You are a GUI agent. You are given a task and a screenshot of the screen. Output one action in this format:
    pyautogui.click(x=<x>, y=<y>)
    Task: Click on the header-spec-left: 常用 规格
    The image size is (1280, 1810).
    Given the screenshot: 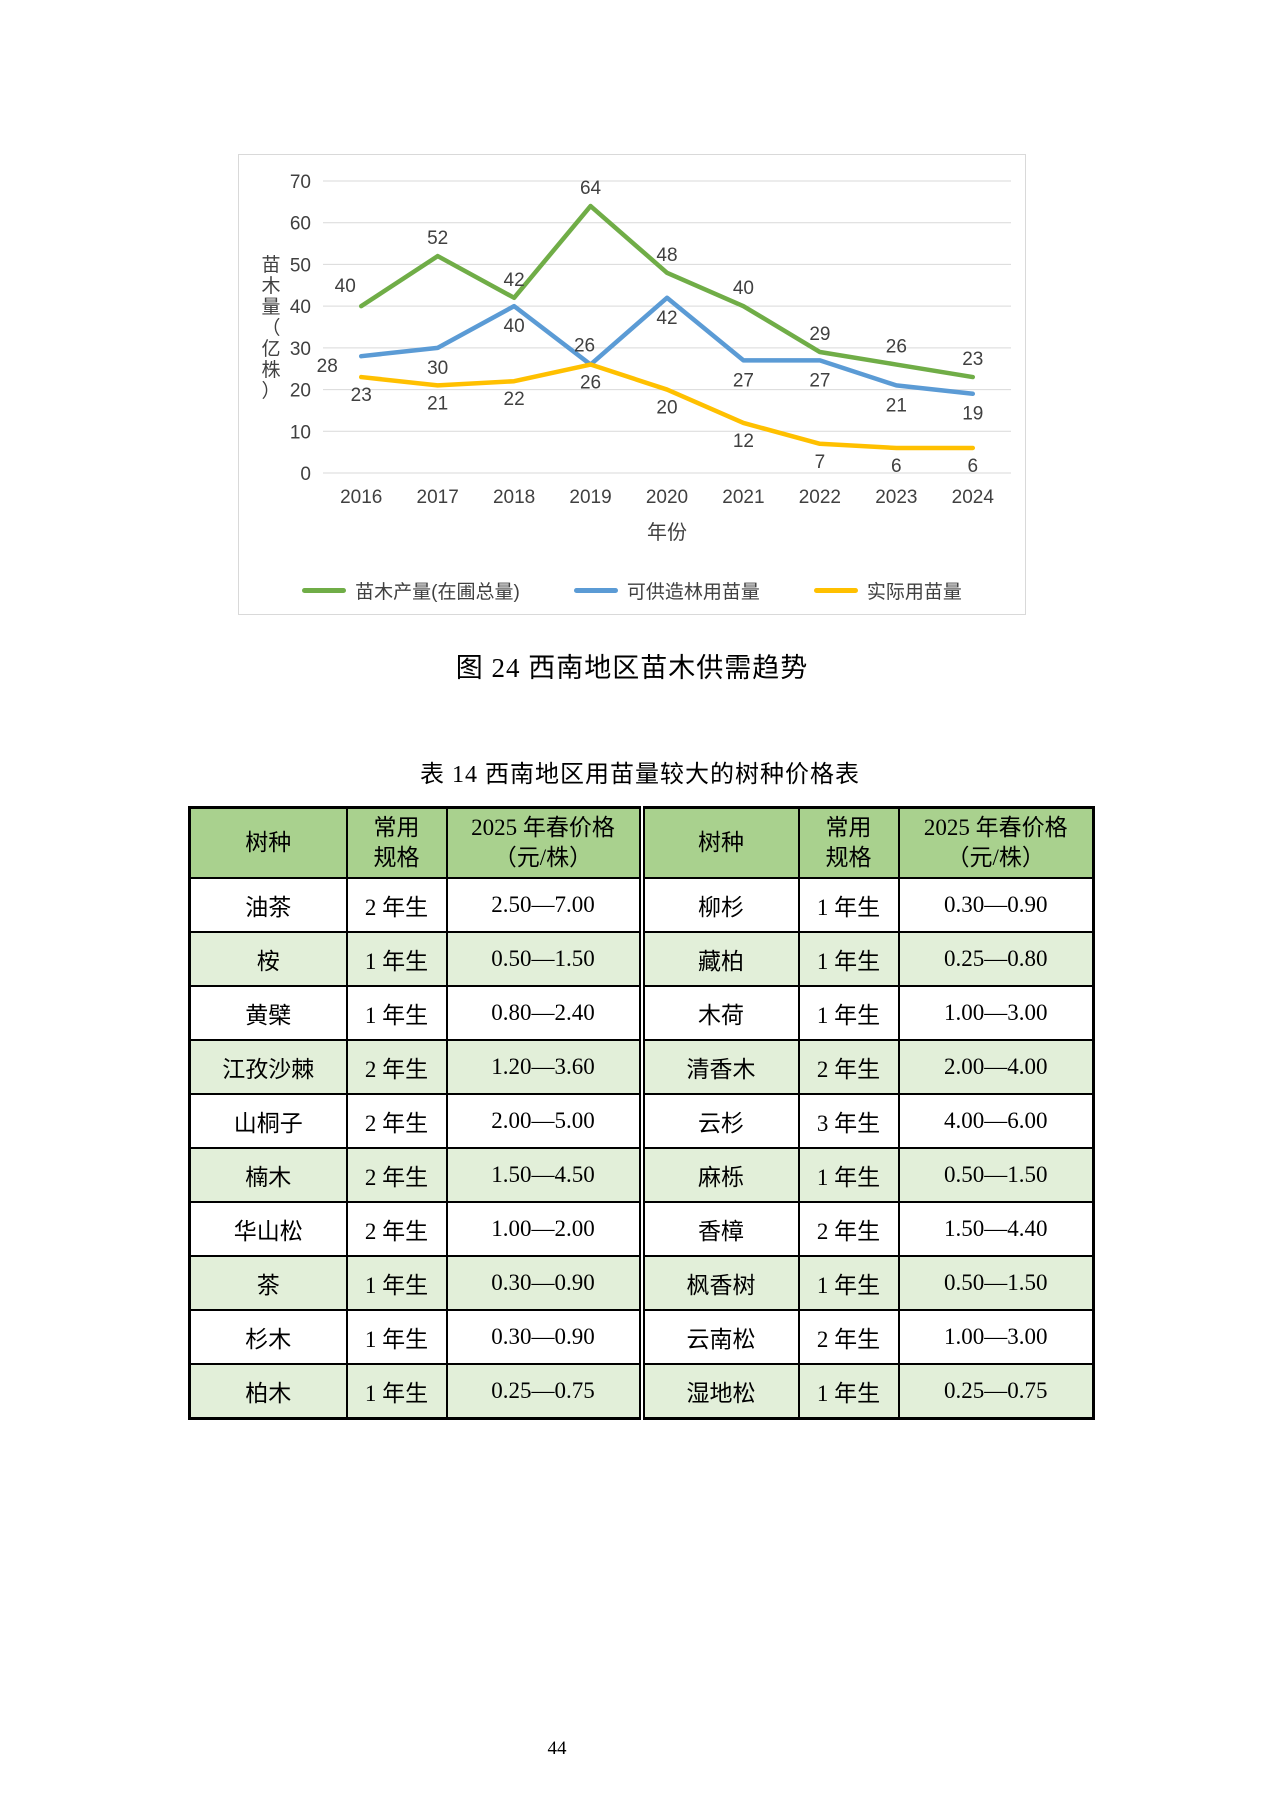 What is the action you would take?
    pyautogui.click(x=396, y=842)
    